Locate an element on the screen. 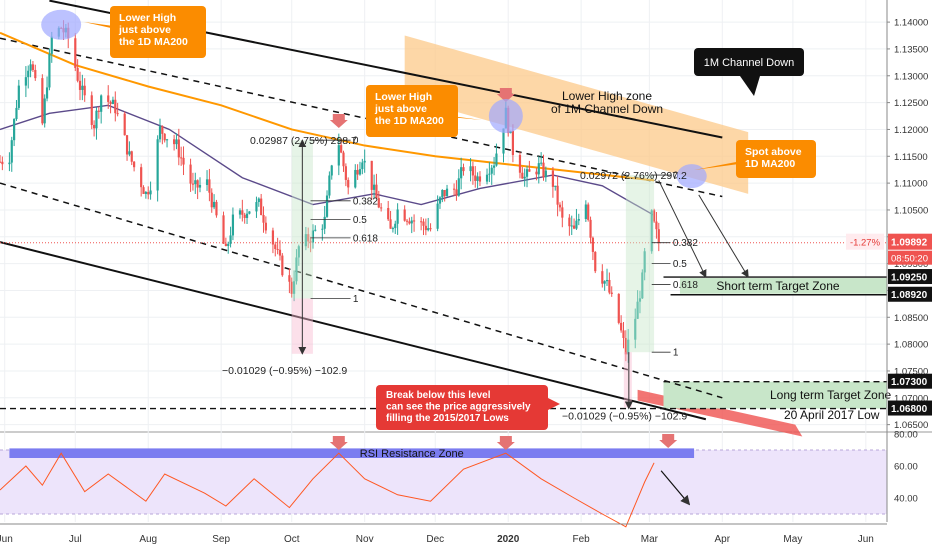 This screenshot has height=550, width=932. red-arrow-mar-rsi is located at coordinates (668, 441).